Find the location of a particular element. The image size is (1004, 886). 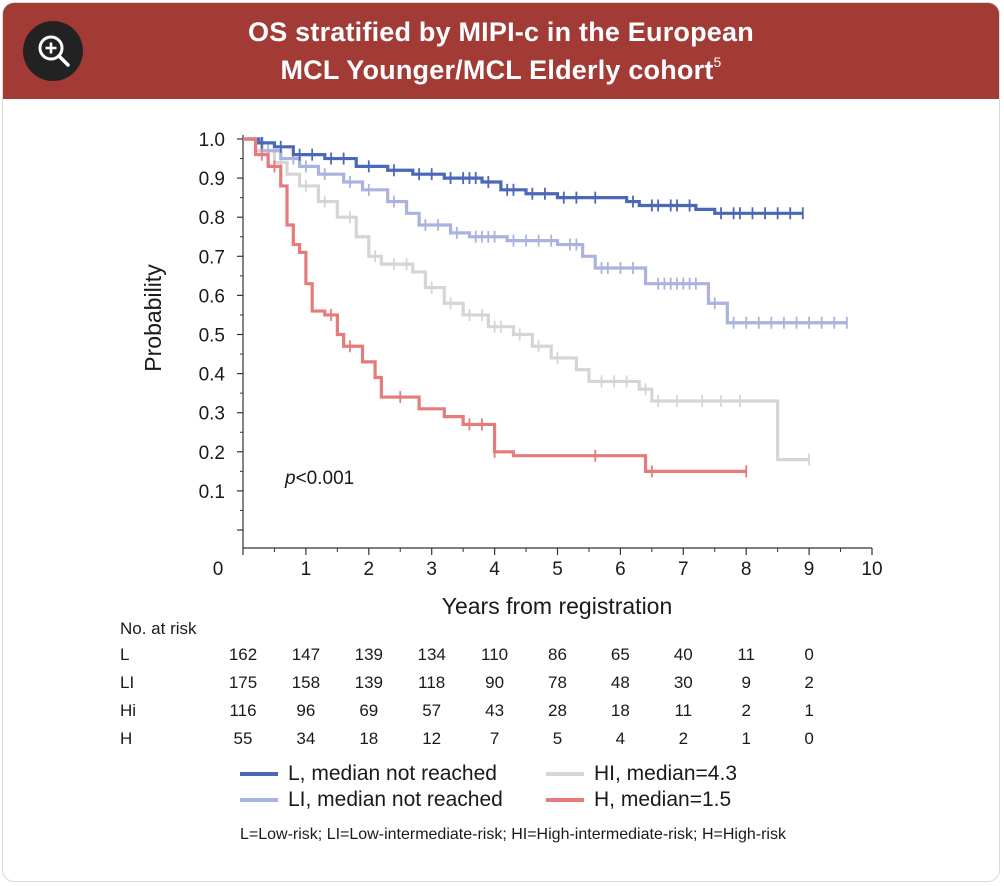

risk-cell: 7 is located at coordinates (494, 738).